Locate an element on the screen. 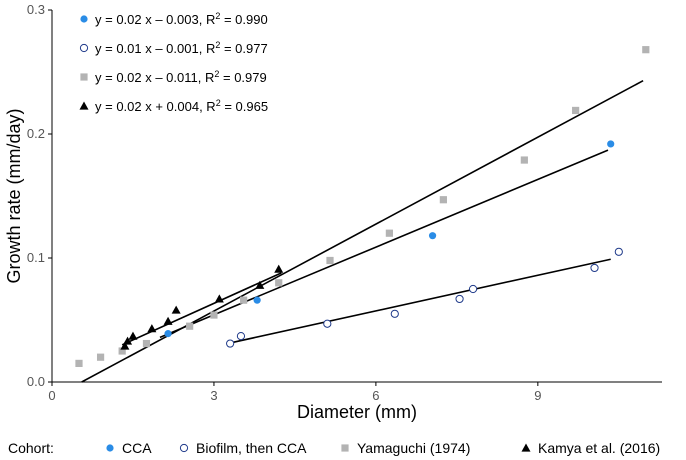 The width and height of the screenshot is (686, 460). legend-label: CCA is located at coordinates (137, 448).